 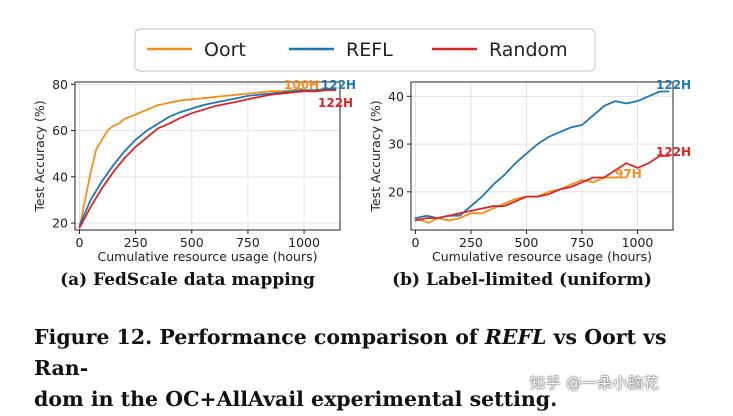 I want to click on plot-frame-a, so click(x=207, y=156).